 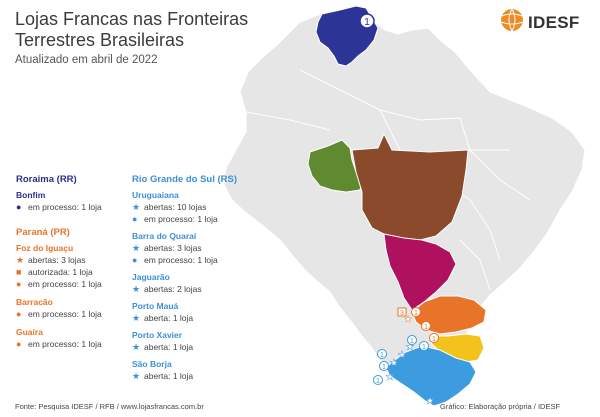 I want to click on legend-city-uruguaiana: Uruguaiana, so click(x=155, y=195).